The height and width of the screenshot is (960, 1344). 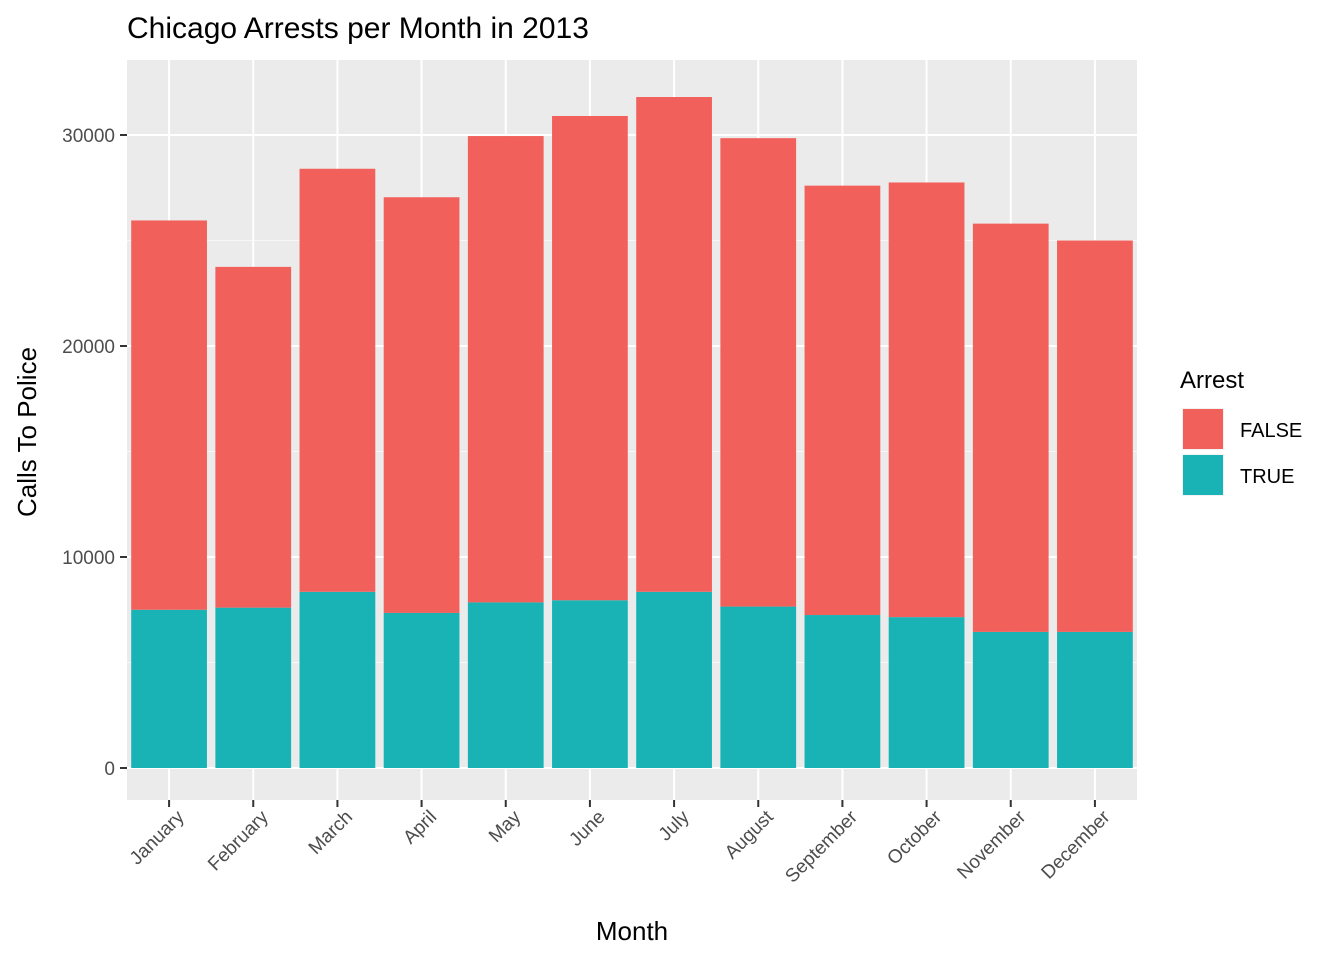 I want to click on bar-false-march, so click(x=337, y=380).